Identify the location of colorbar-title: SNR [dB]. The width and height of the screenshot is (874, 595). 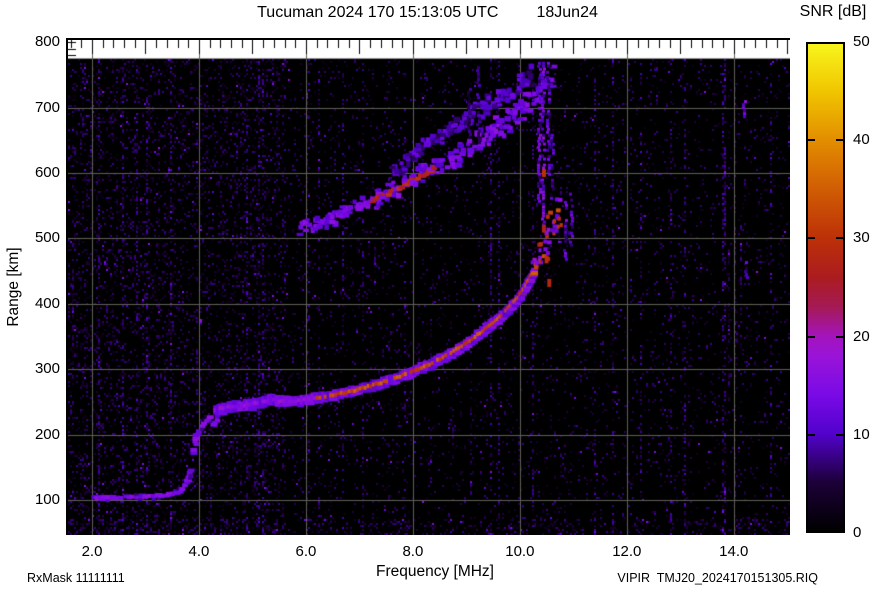
(833, 11).